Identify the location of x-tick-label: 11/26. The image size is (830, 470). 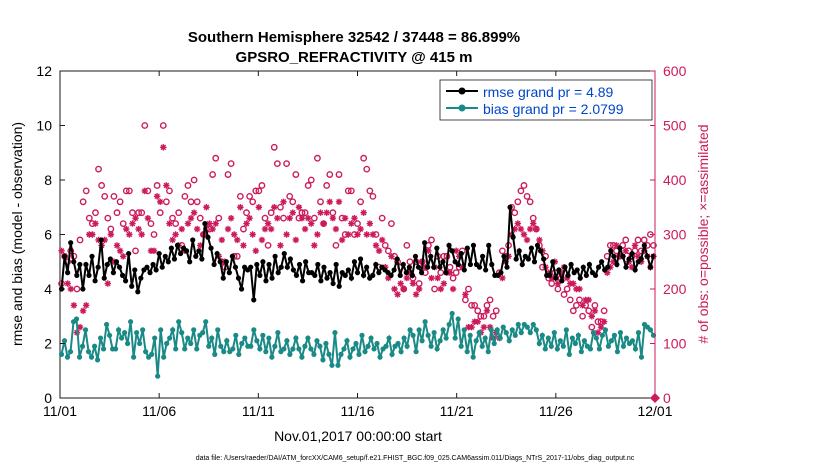
(556, 411).